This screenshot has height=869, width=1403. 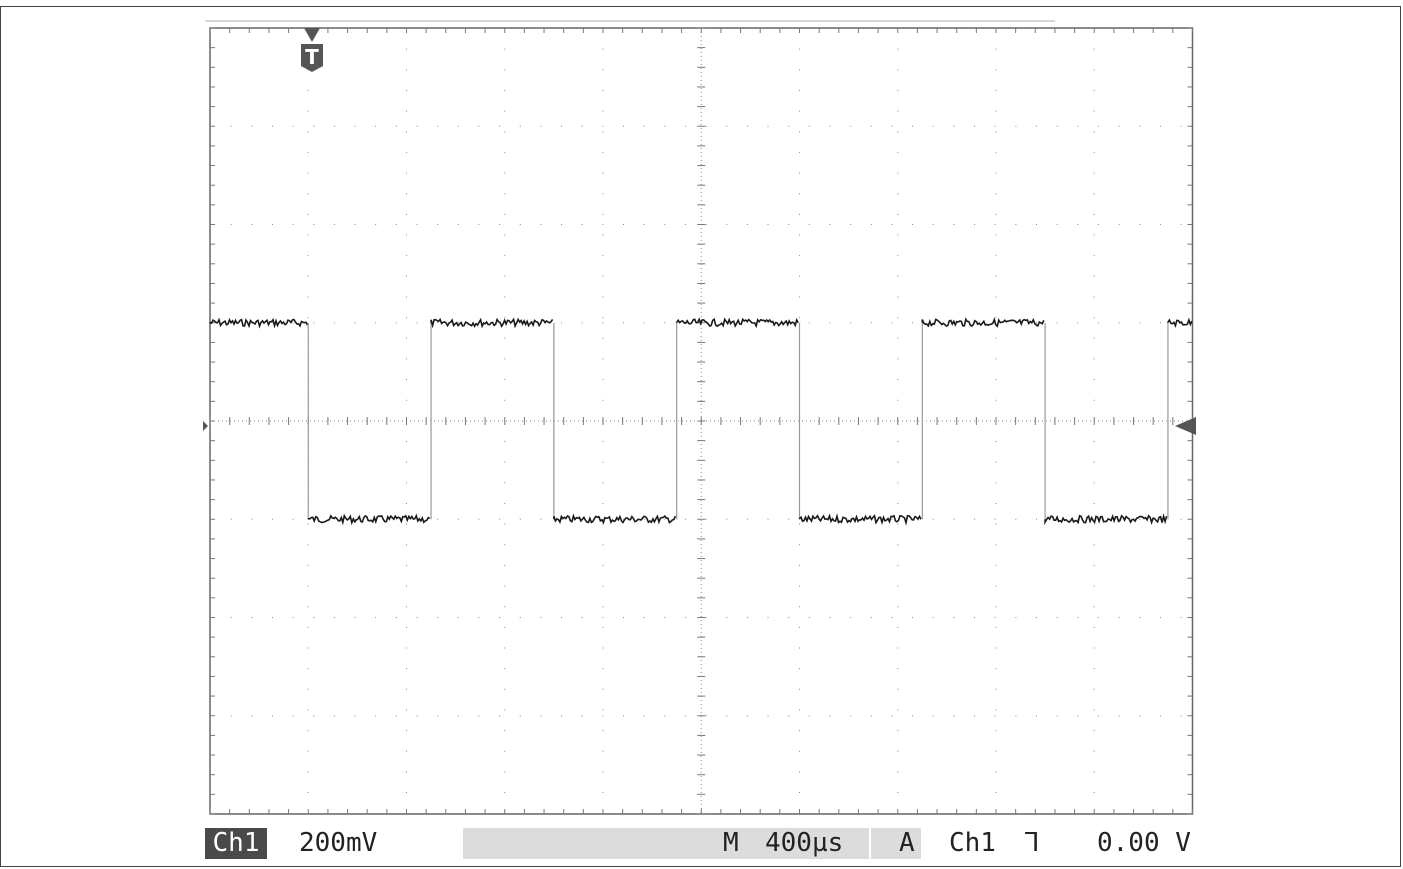 What do you see at coordinates (338, 843) in the screenshot?
I see `volts-per-div: 200mV` at bounding box center [338, 843].